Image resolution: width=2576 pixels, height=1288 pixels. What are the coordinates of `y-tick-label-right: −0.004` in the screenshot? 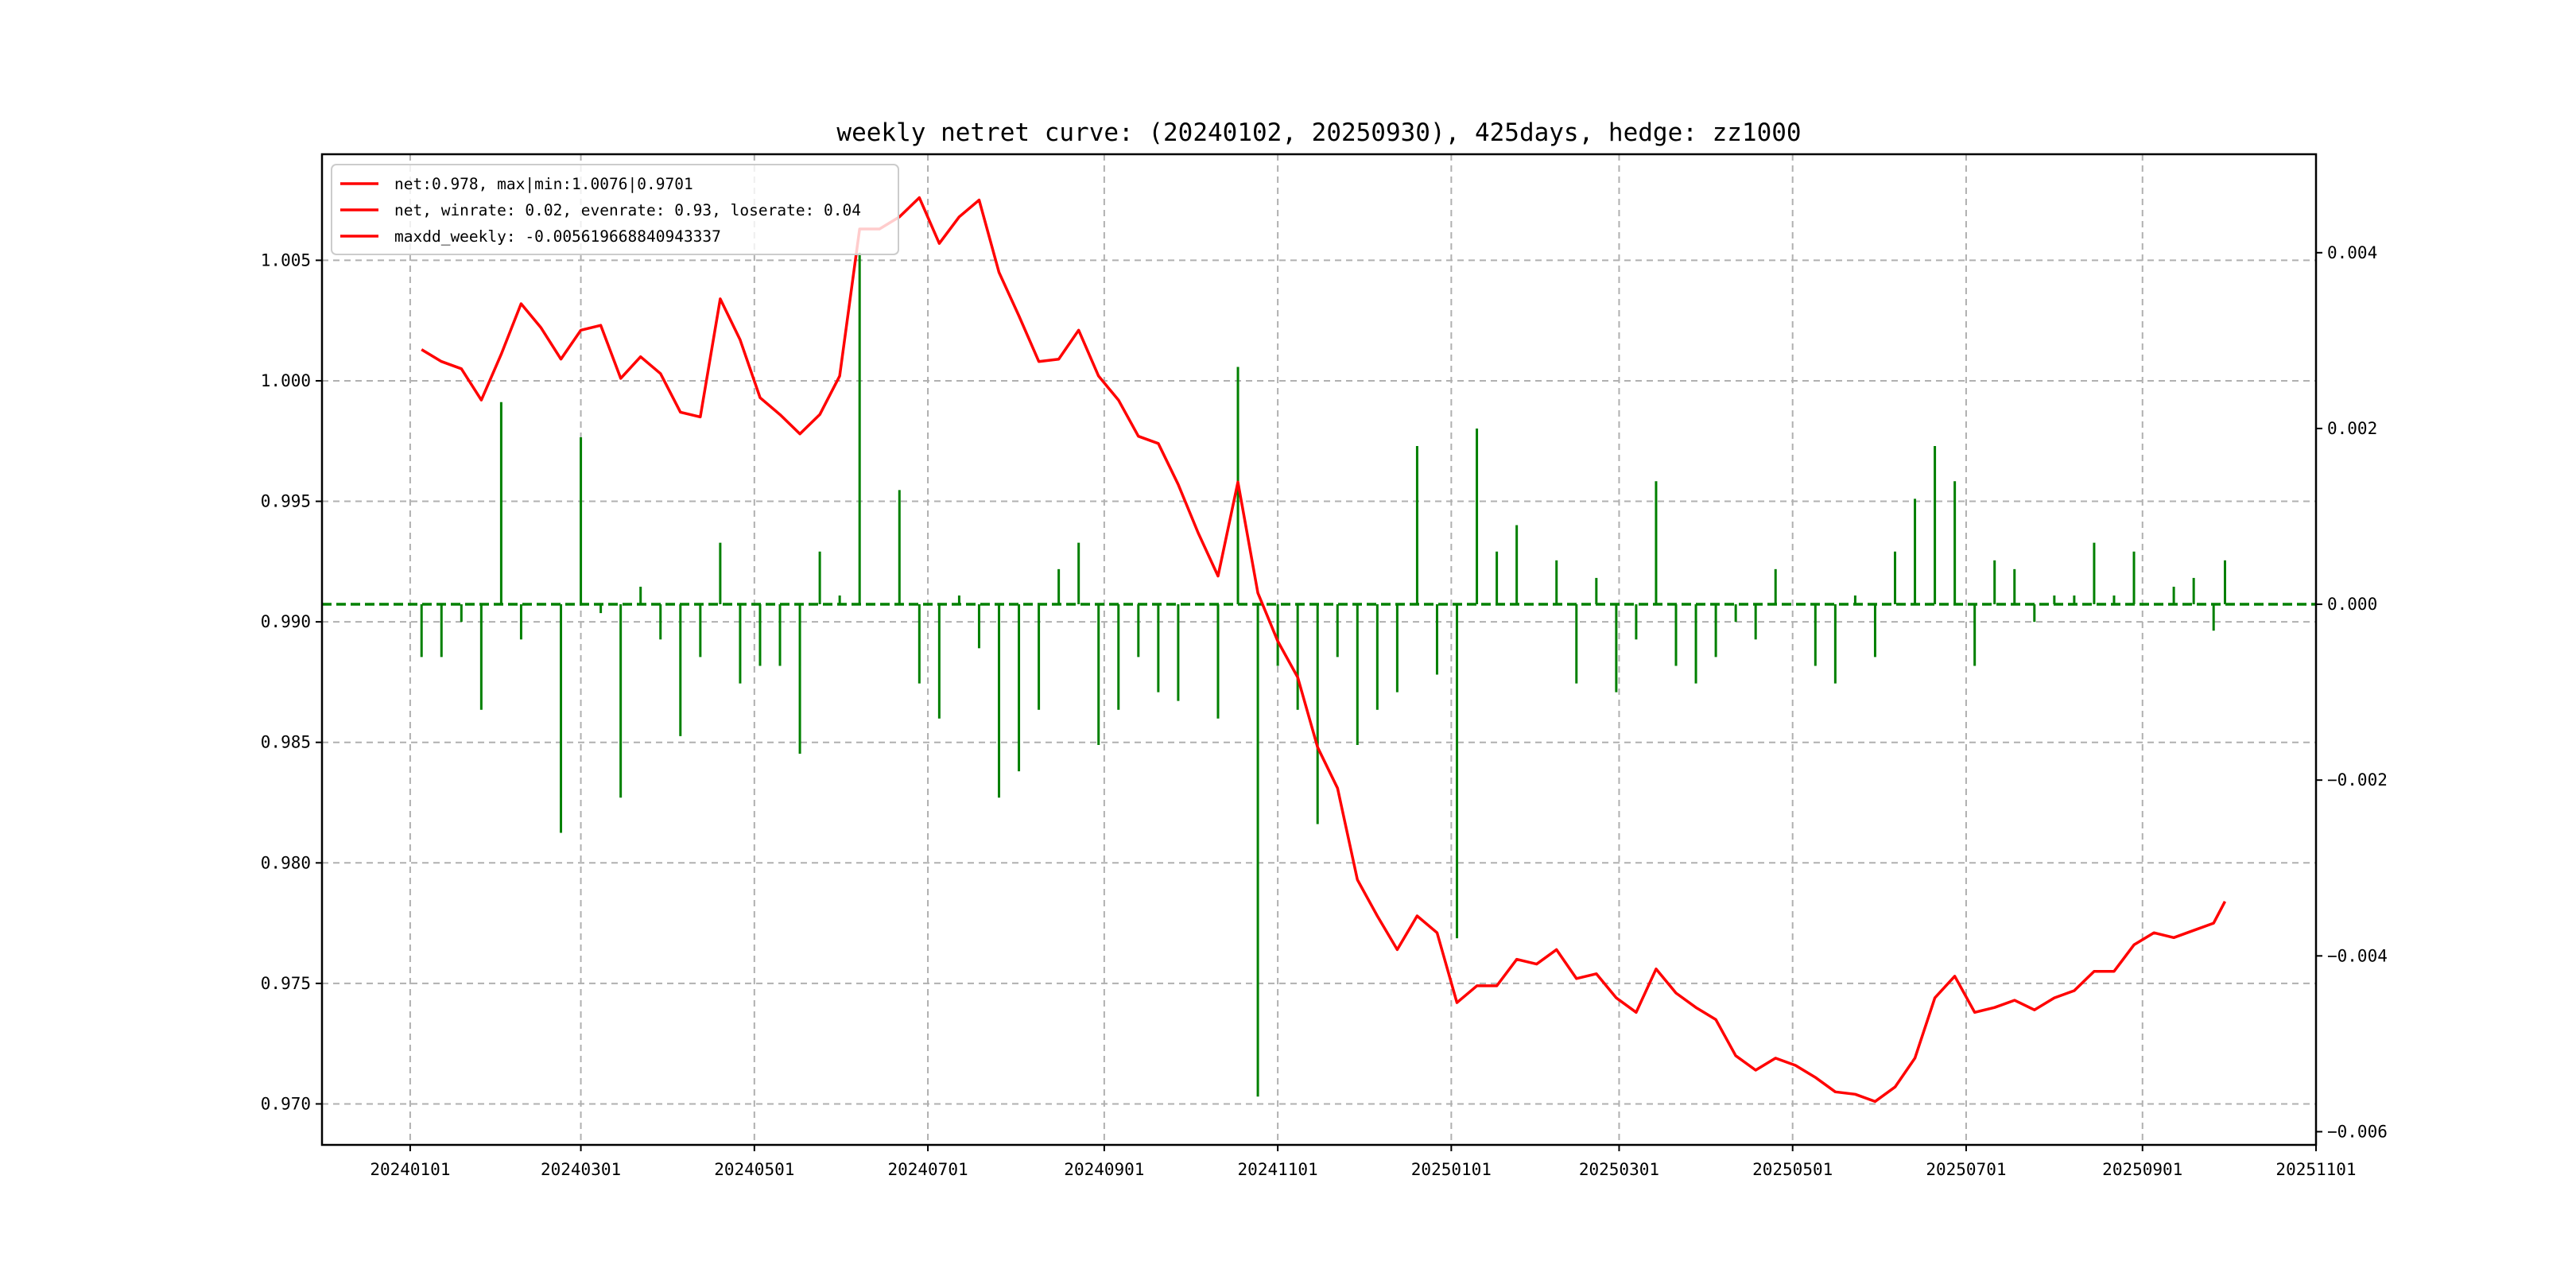 It's located at (2357, 956).